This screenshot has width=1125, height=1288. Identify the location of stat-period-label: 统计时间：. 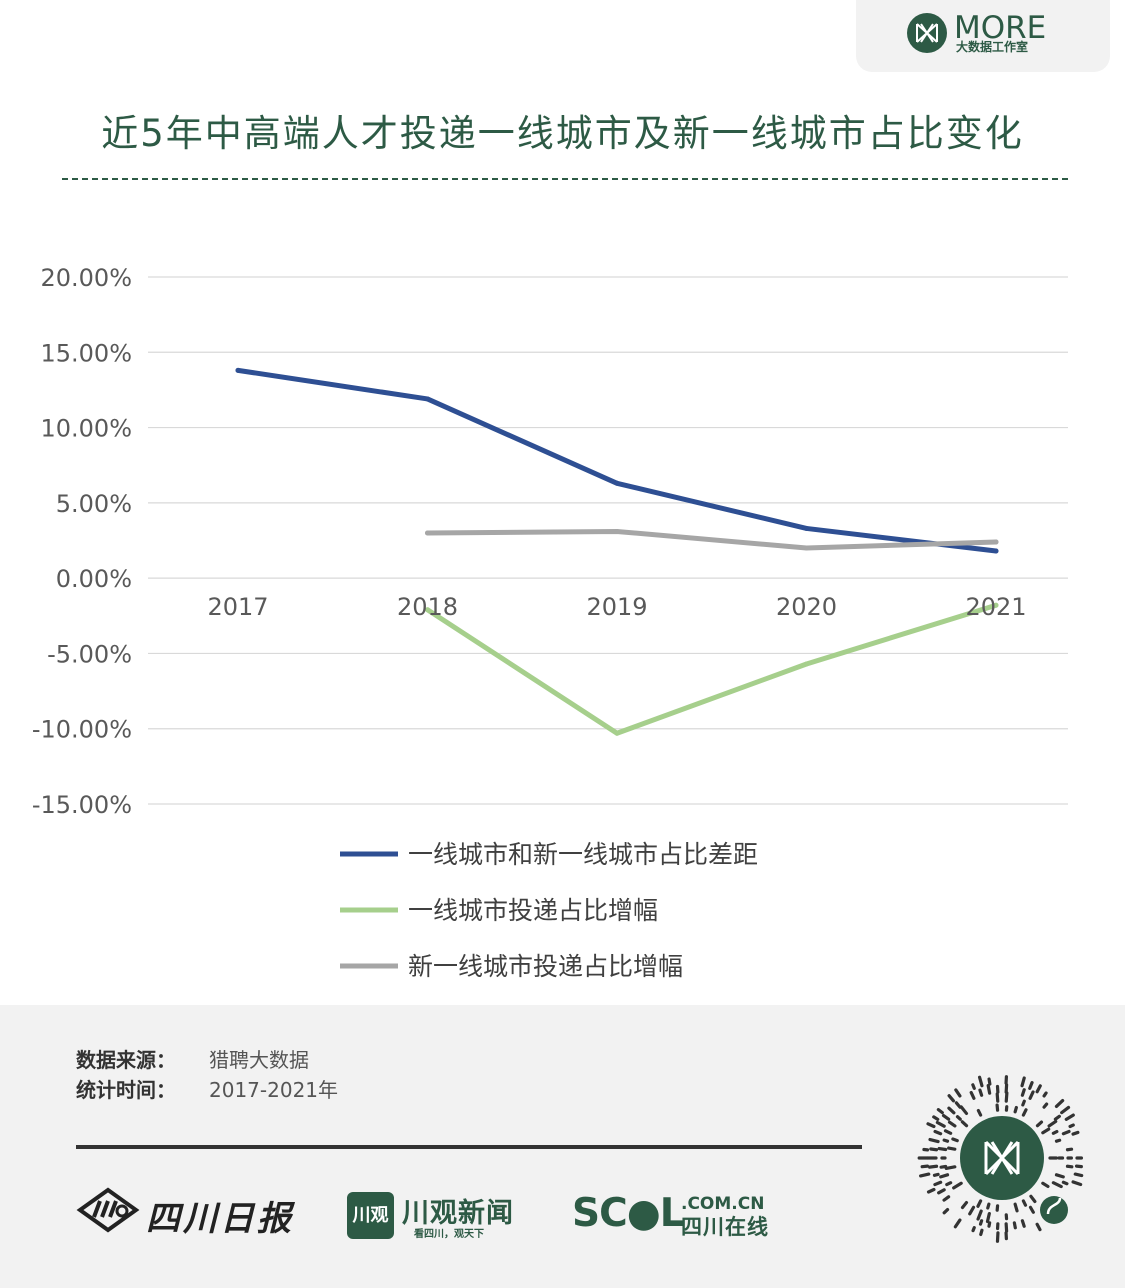
(126, 1090).